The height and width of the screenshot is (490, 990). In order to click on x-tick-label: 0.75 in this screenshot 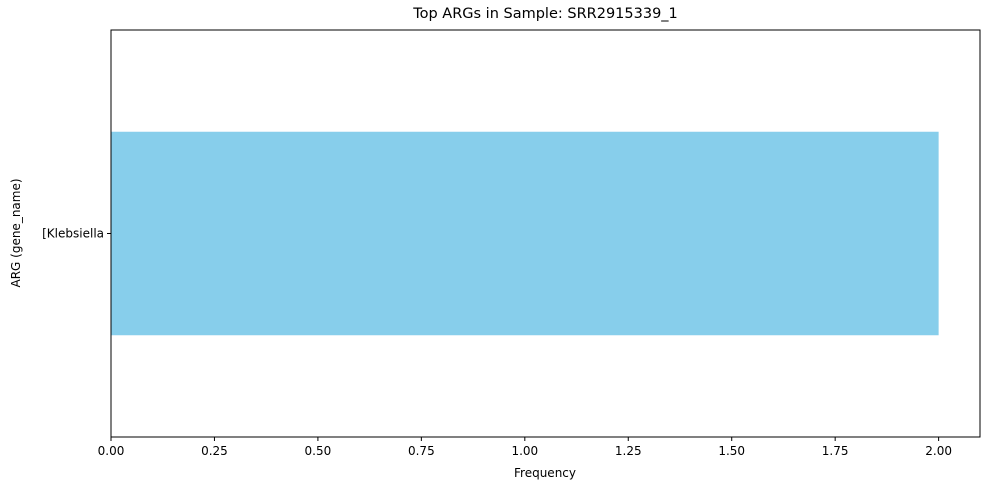, I will do `click(421, 451)`.